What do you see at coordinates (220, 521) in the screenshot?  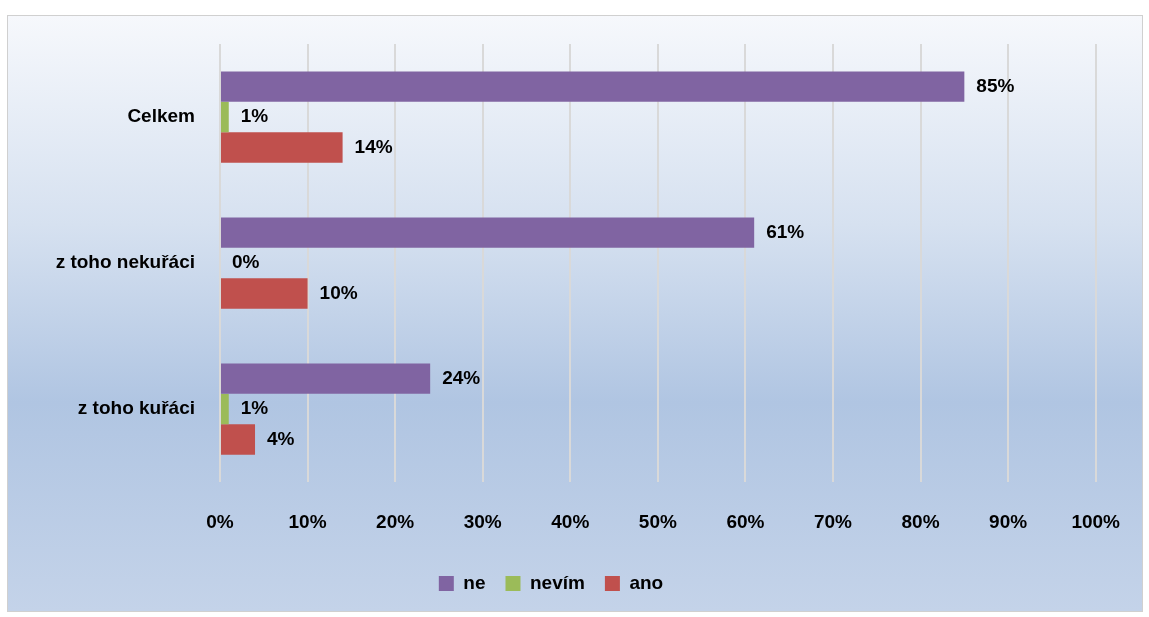 I see `x-tick-label: 0%` at bounding box center [220, 521].